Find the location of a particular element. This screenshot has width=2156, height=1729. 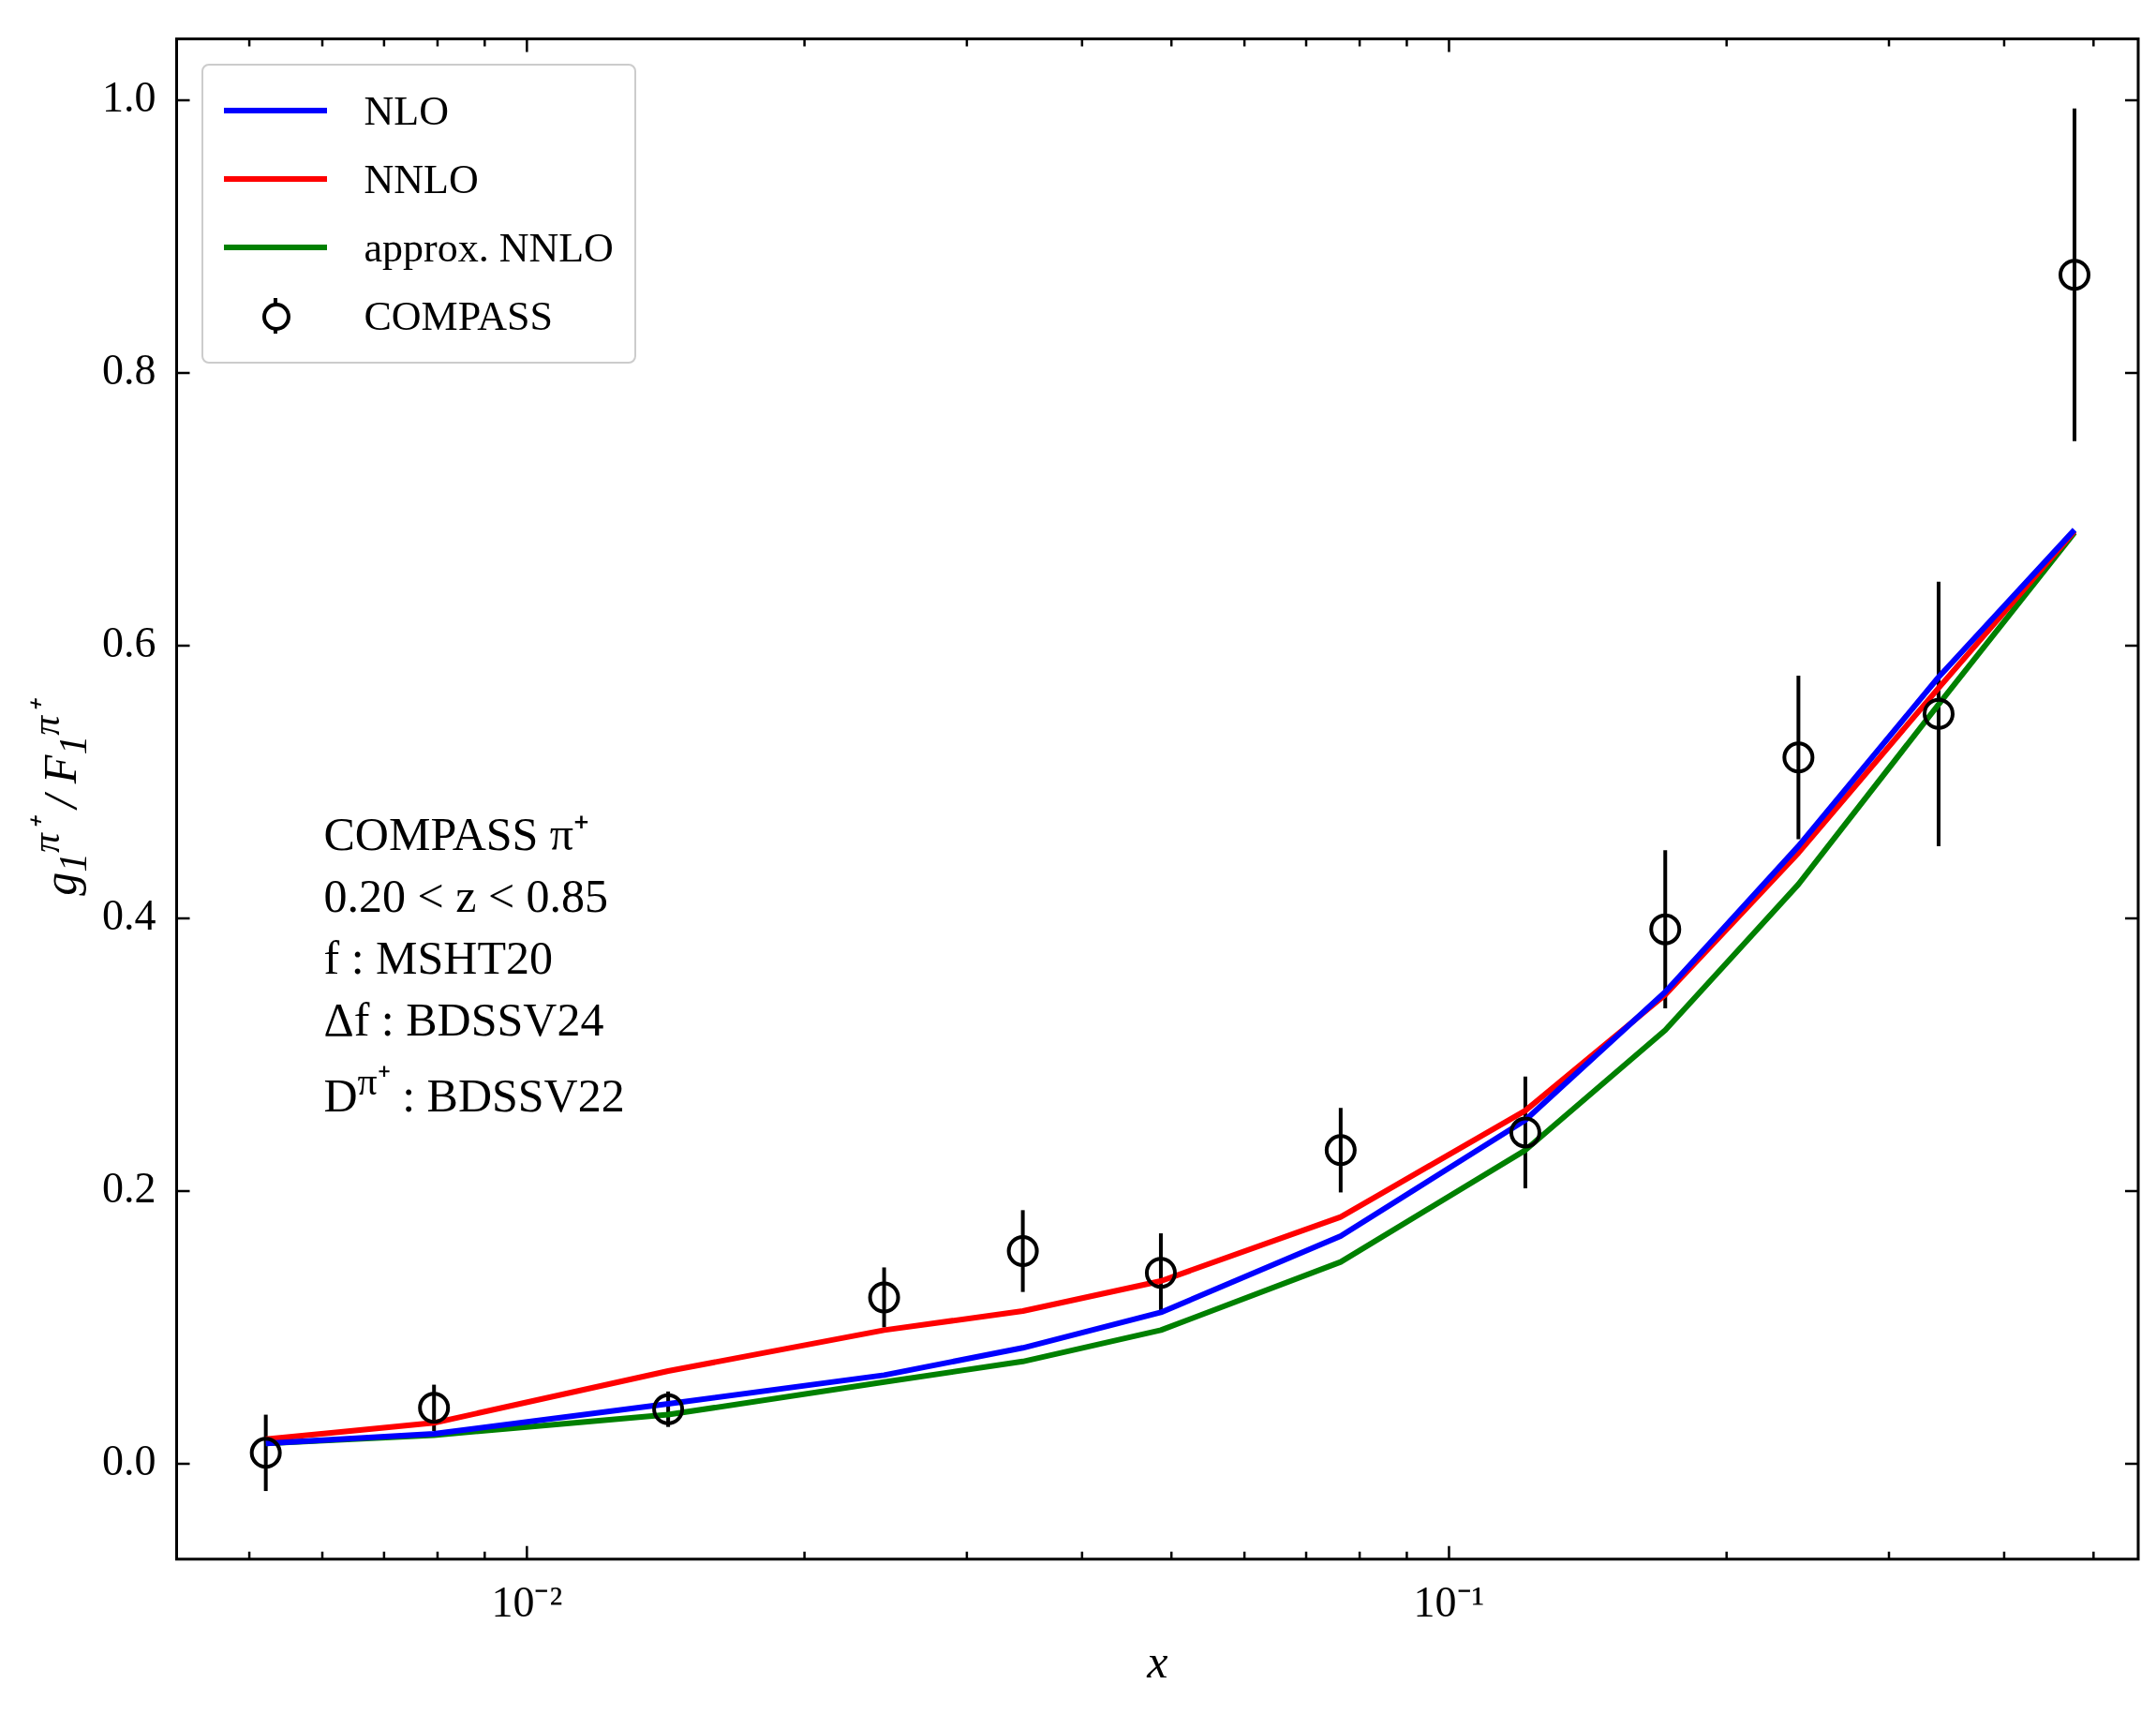

y-tick-label: 1.0 is located at coordinates (129, 97).